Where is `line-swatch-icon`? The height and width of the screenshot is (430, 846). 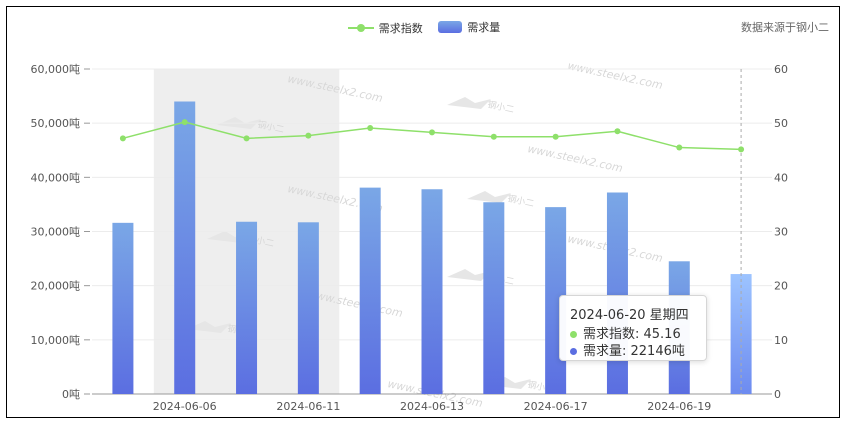
line-swatch-icon is located at coordinates (360, 28).